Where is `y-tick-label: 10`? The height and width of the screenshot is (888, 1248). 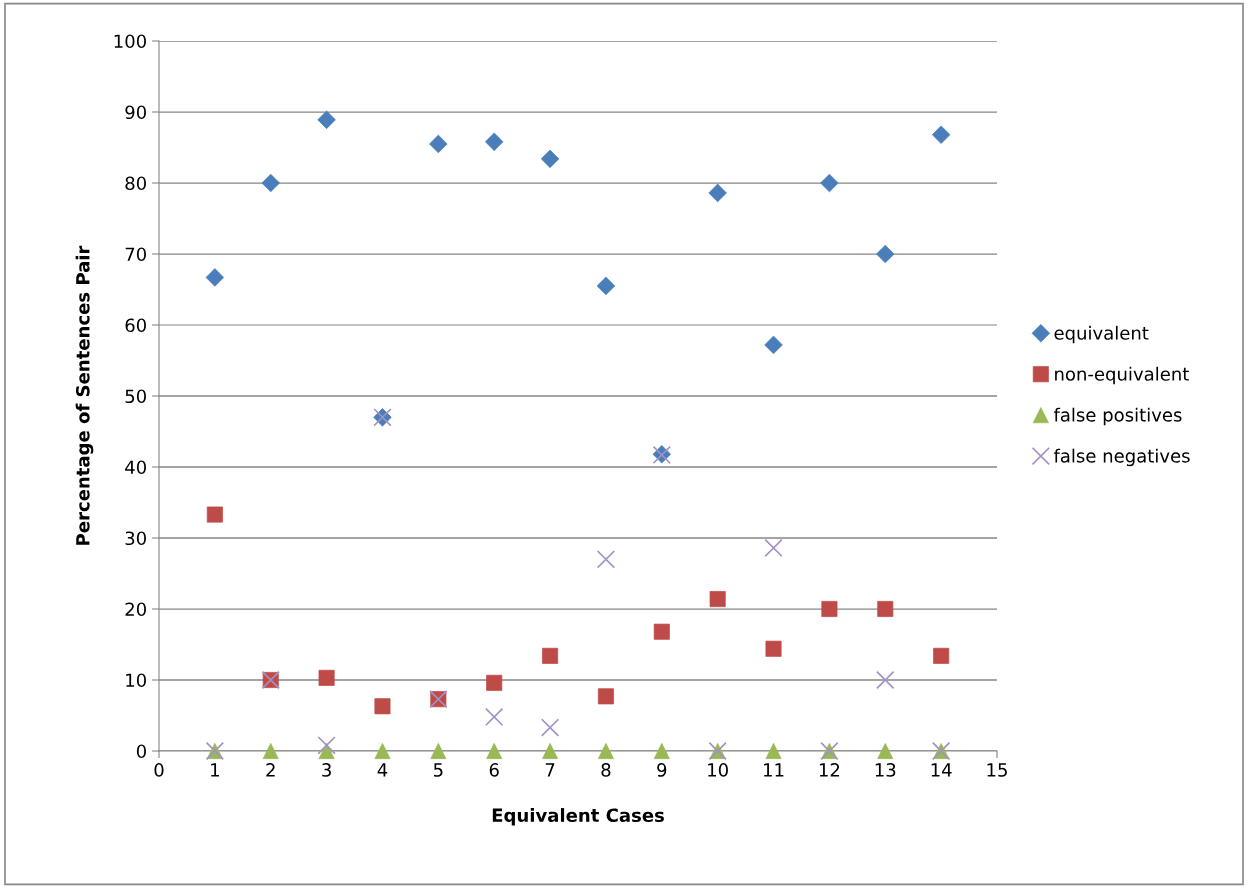 y-tick-label: 10 is located at coordinates (136, 680).